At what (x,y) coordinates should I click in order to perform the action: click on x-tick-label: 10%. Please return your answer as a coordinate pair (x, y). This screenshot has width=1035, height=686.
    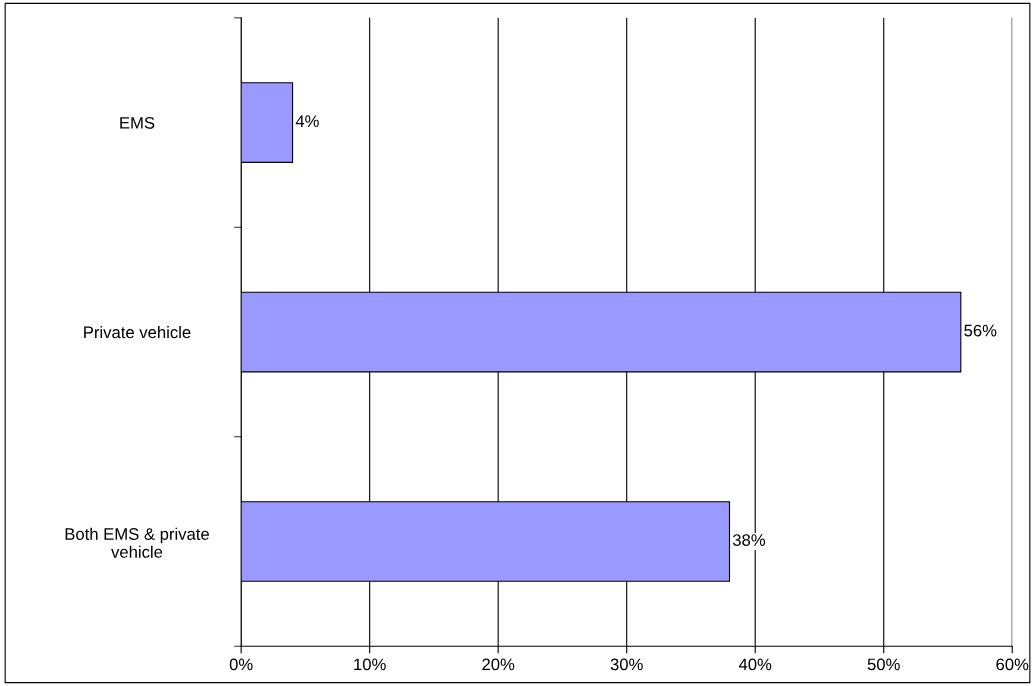
    Looking at the image, I should click on (370, 664).